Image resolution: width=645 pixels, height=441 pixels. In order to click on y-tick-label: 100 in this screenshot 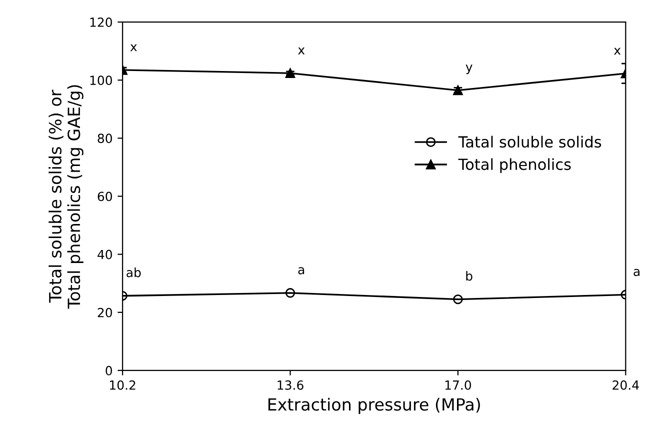, I will do `click(101, 81)`.